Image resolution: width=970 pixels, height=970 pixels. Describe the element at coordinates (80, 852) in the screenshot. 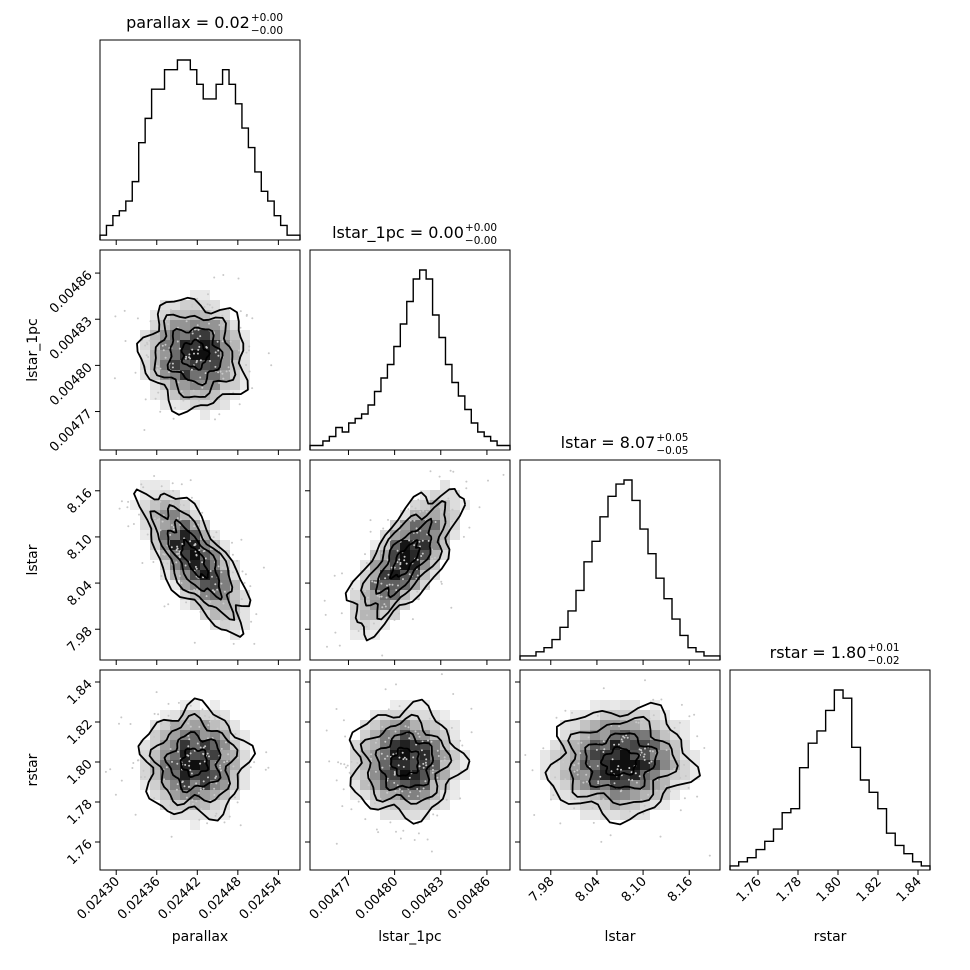

I see `y-tick-label: 1.76` at that location.